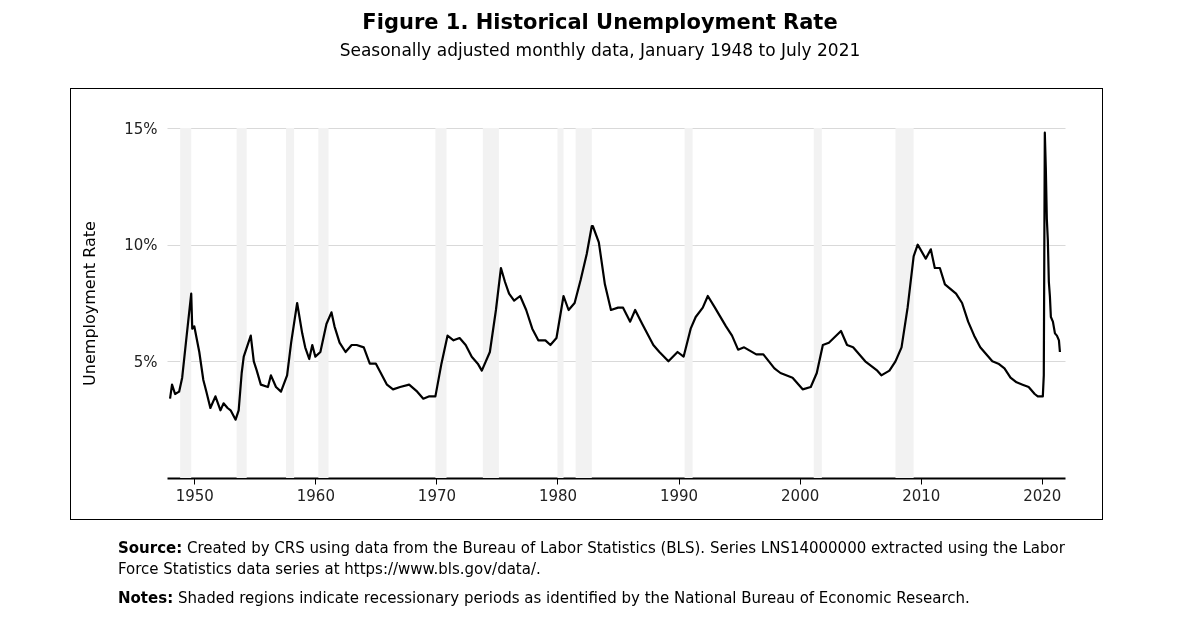  I want to click on x-tick-label: 1970, so click(437, 495).